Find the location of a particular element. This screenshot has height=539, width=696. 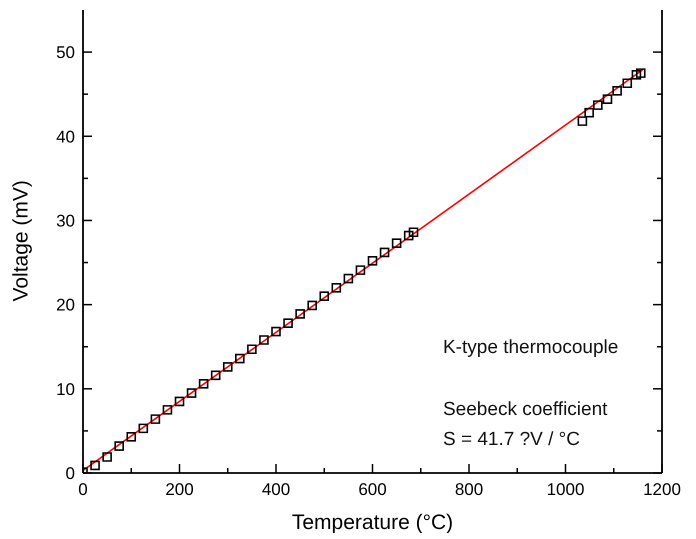

x-tick-label: 600 is located at coordinates (372, 489).